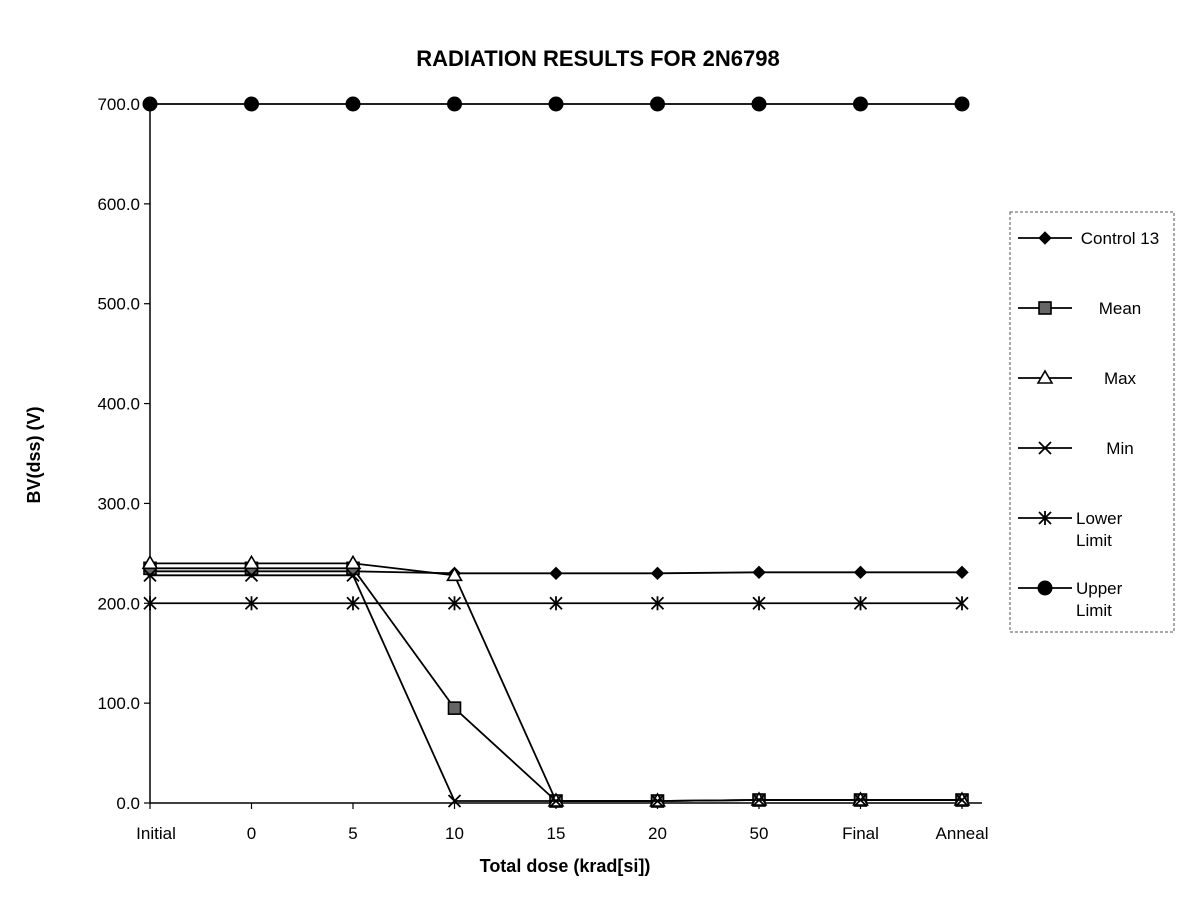  What do you see at coordinates (118, 404) in the screenshot?
I see `y-tick-label: 400.0` at bounding box center [118, 404].